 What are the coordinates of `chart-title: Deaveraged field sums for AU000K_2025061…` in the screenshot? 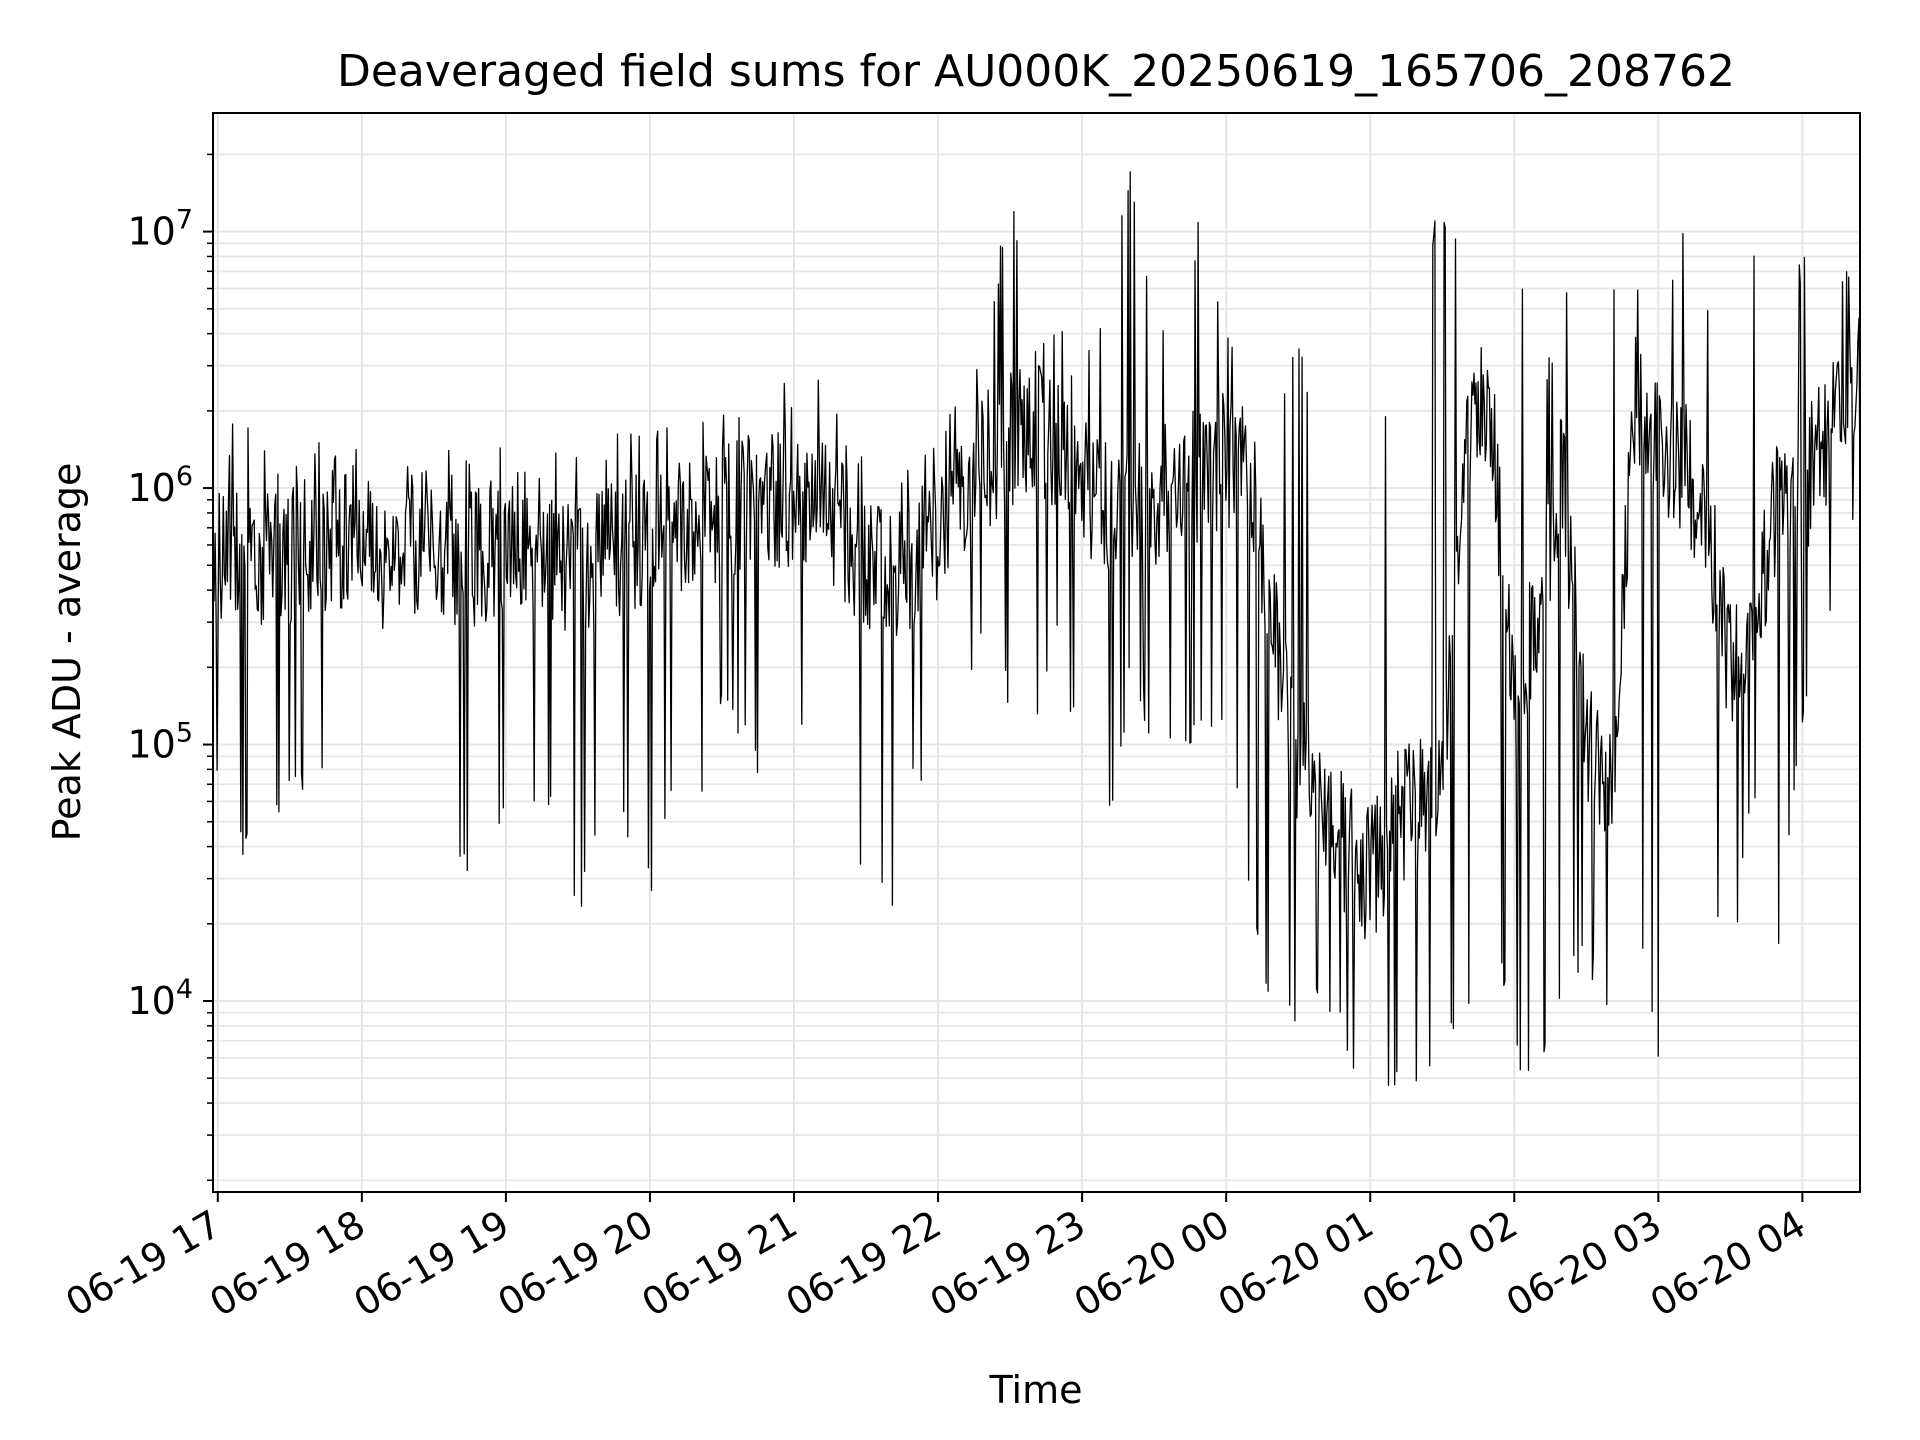 It's located at (1036, 71).